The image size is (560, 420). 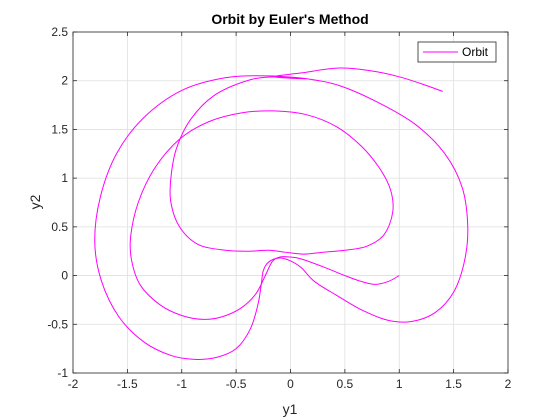 I want to click on legend: Orbit, so click(x=457, y=52).